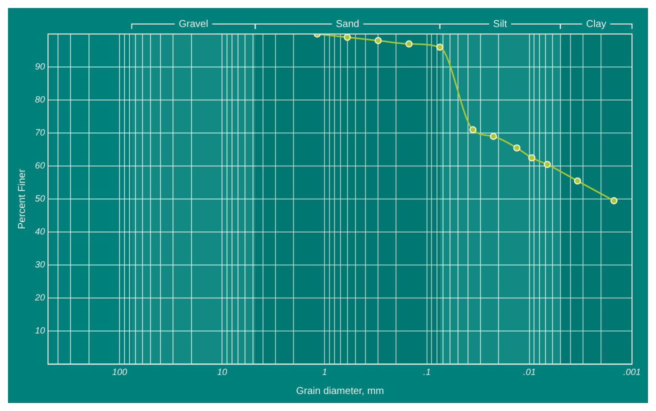 Image resolution: width=656 pixels, height=411 pixels. What do you see at coordinates (40, 265) in the screenshot?
I see `y-tick-label: 30` at bounding box center [40, 265].